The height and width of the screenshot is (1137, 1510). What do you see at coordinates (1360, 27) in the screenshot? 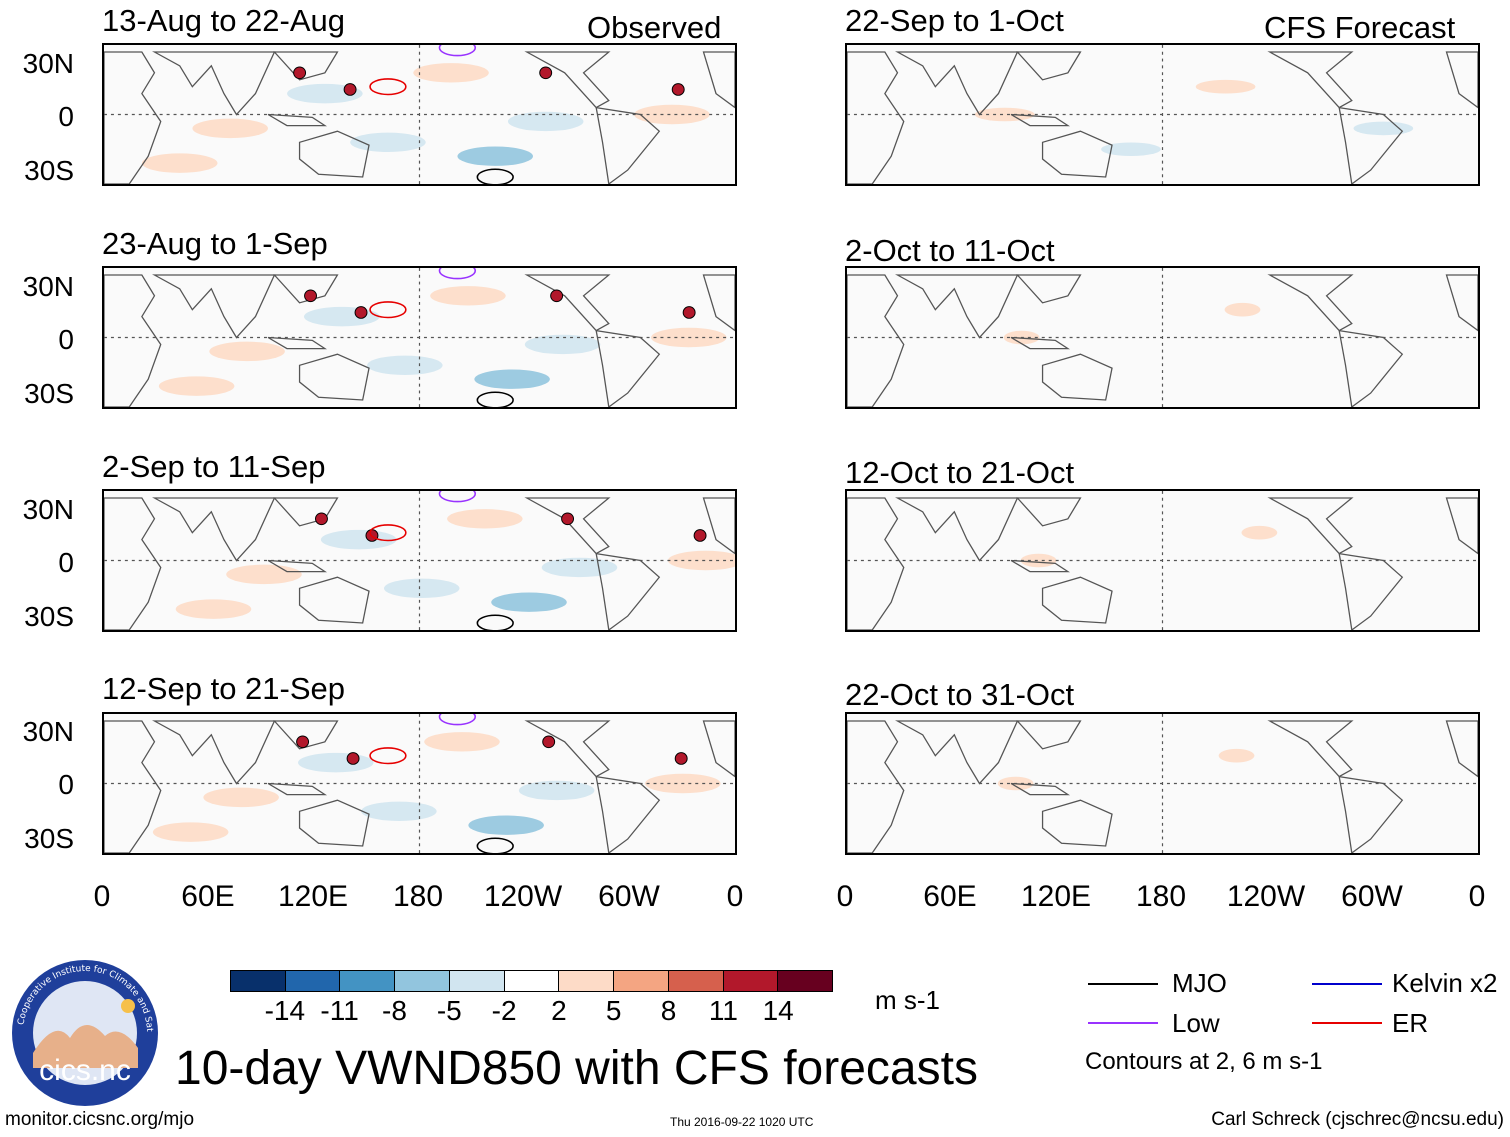
I see `forecast-label: CFS Forecast` at bounding box center [1360, 27].